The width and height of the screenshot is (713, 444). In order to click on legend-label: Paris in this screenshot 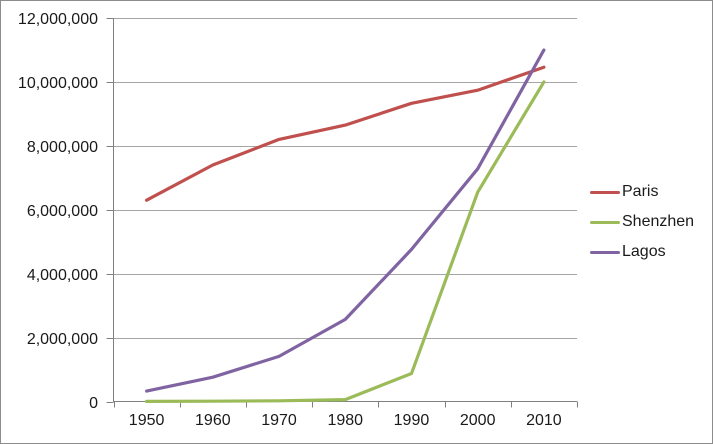, I will do `click(640, 191)`.